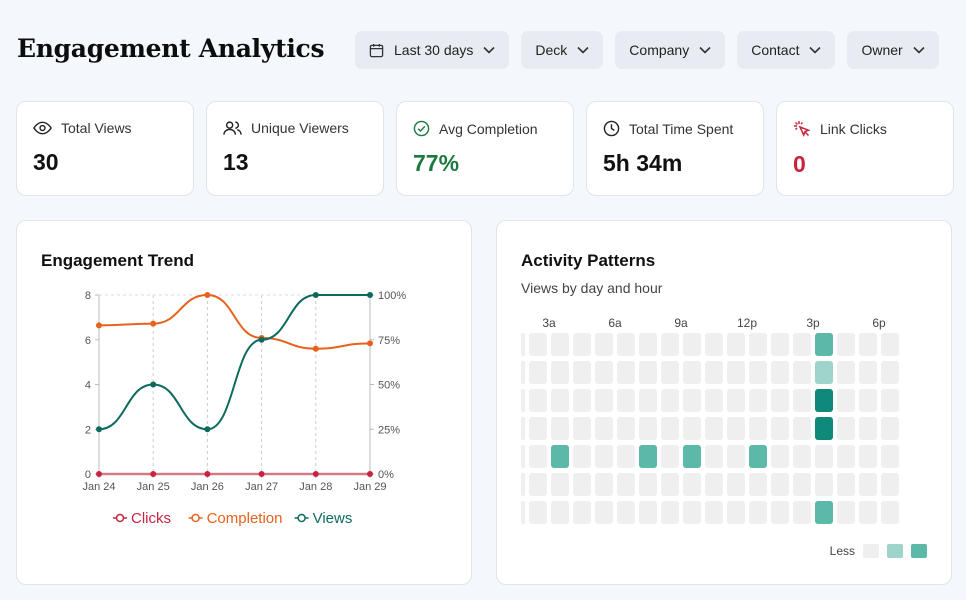  What do you see at coordinates (786, 50) in the screenshot?
I see `contact-filter: Contact` at bounding box center [786, 50].